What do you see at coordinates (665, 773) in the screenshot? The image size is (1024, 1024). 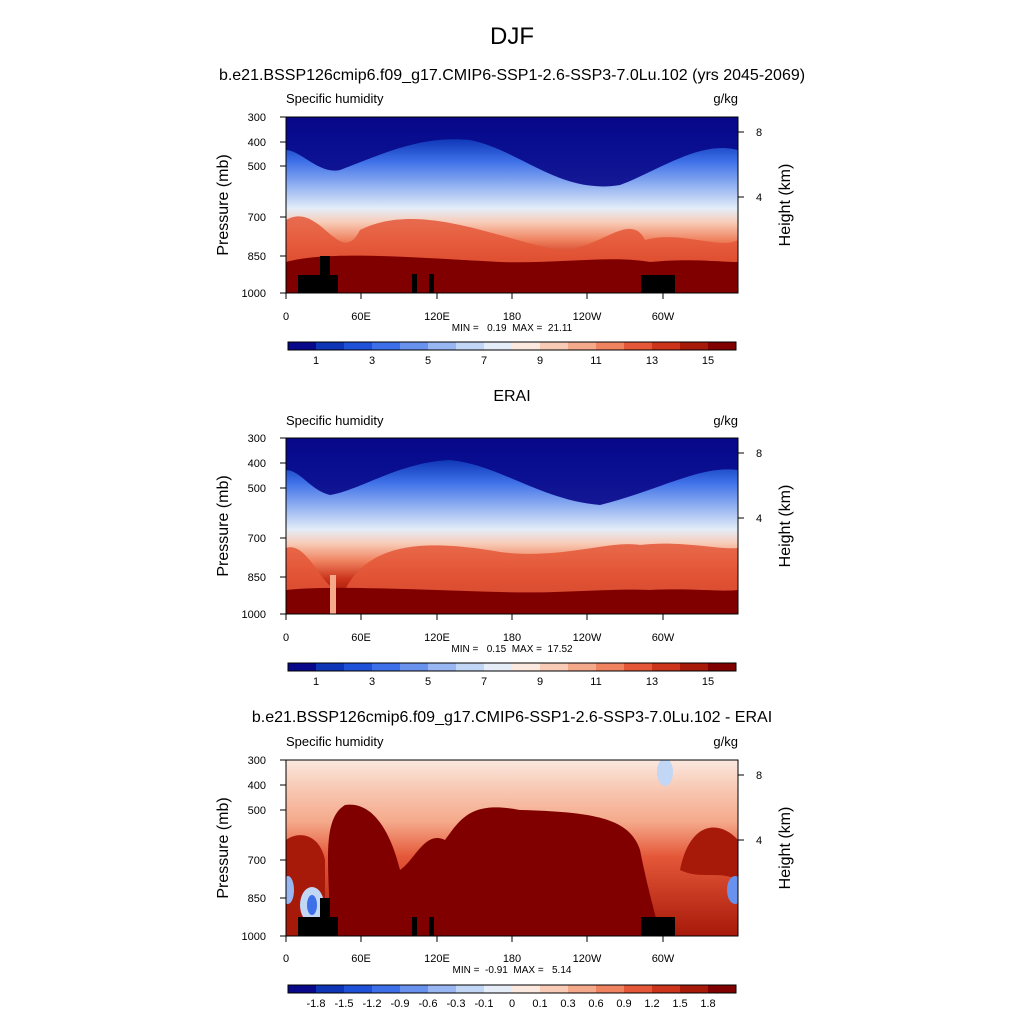 I see `negative-top` at bounding box center [665, 773].